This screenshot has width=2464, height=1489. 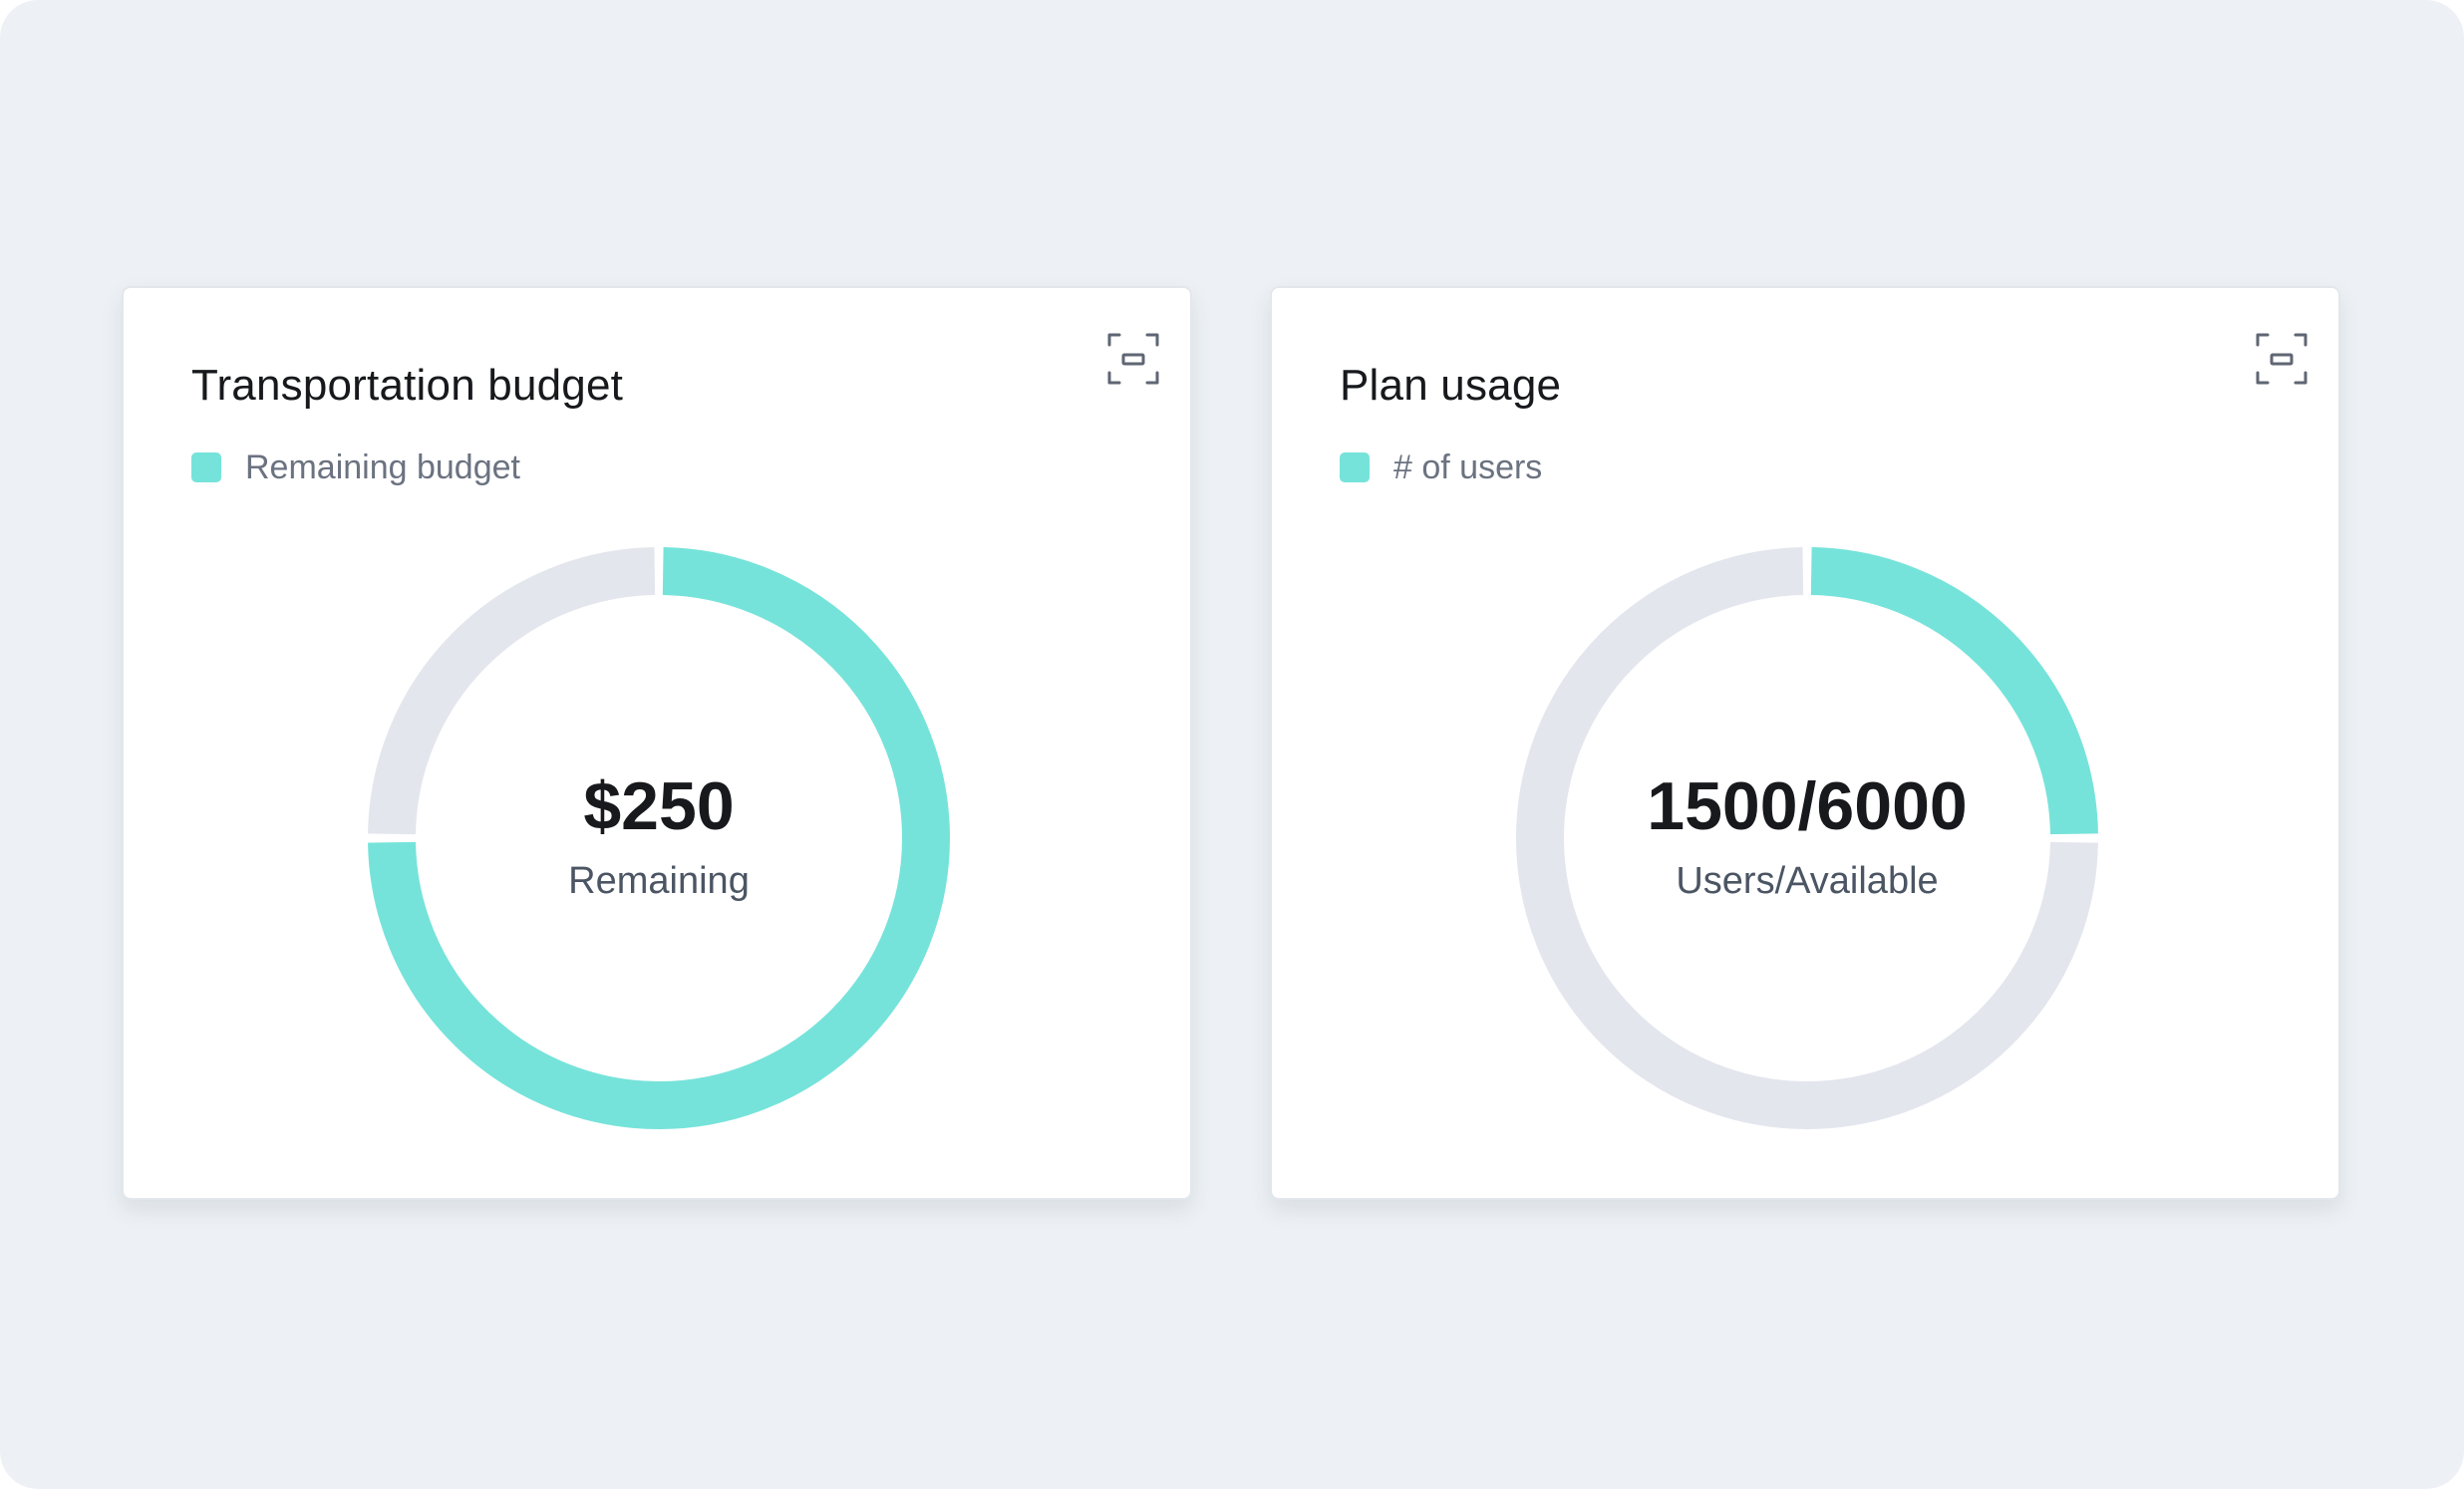 I want to click on donut-center: $250 Remaining, so click(x=659, y=838).